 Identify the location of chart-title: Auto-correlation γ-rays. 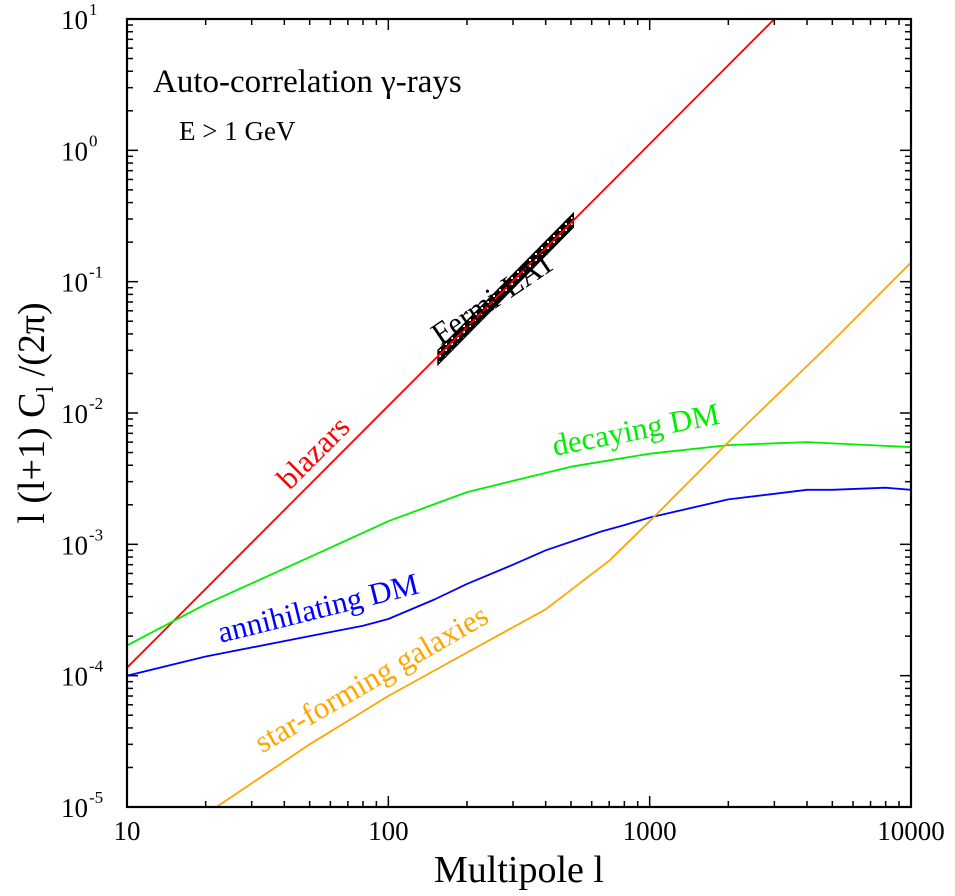
(307, 82).